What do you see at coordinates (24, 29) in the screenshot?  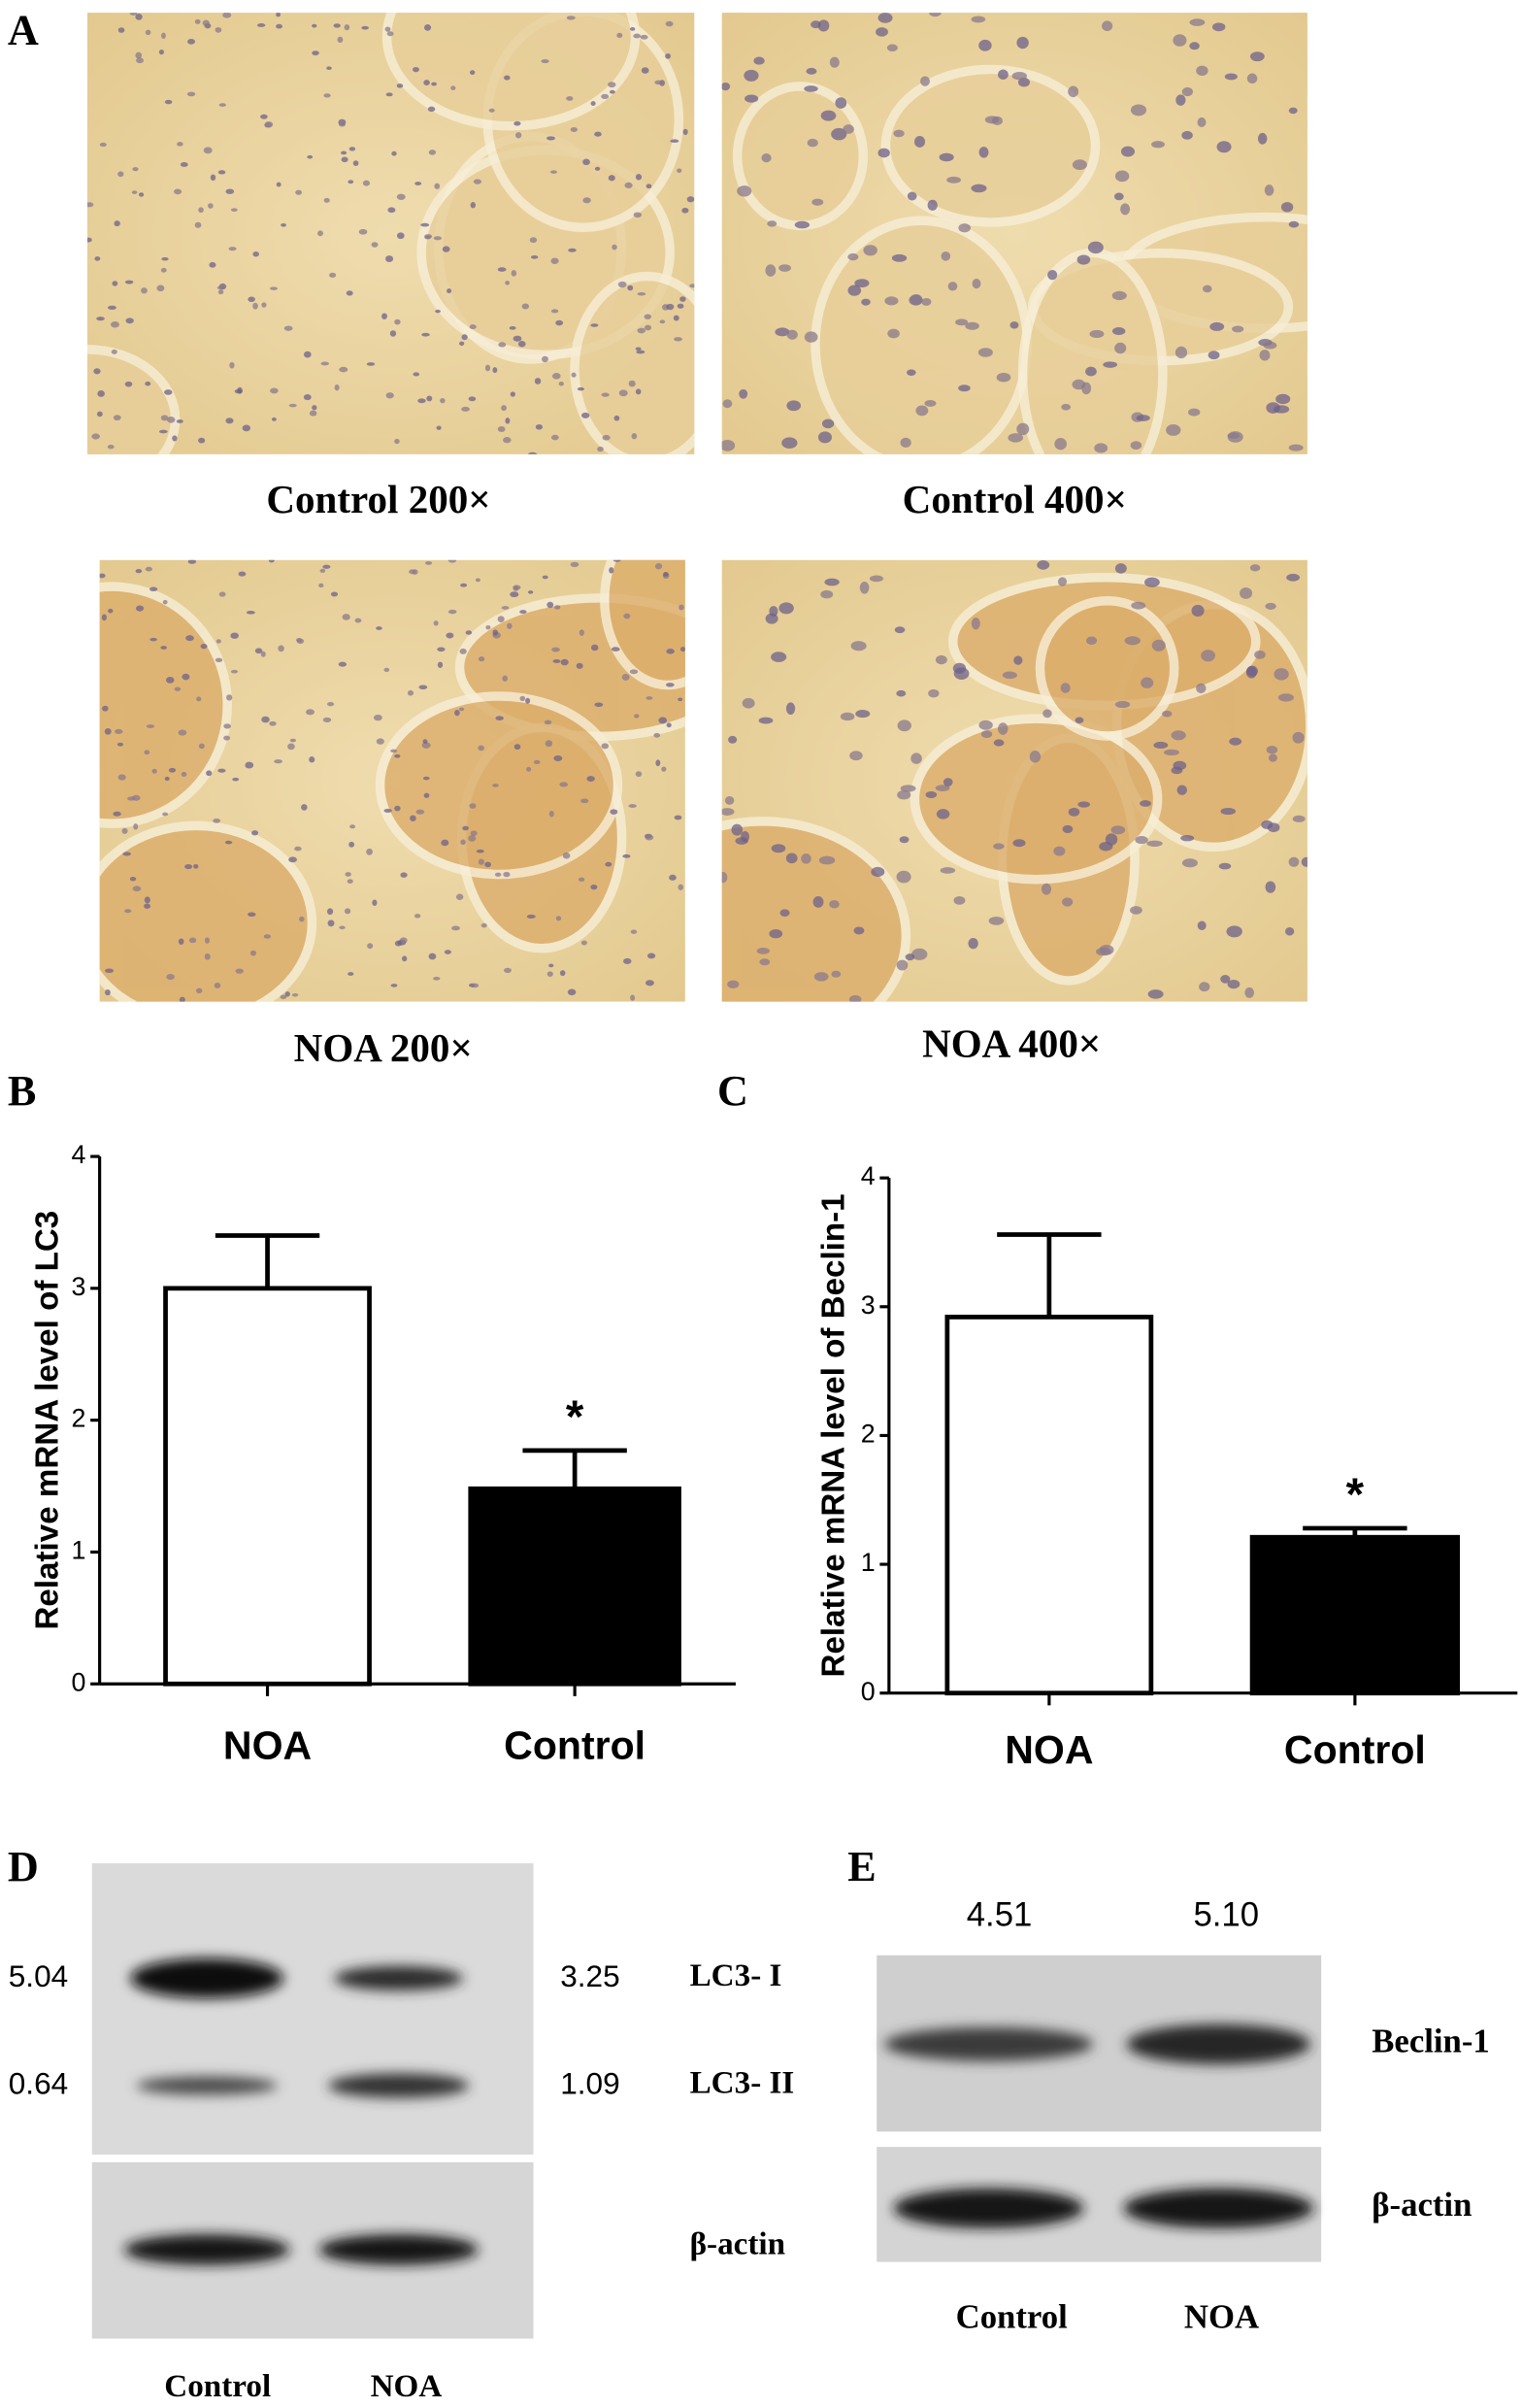 I see `panel-label: A` at bounding box center [24, 29].